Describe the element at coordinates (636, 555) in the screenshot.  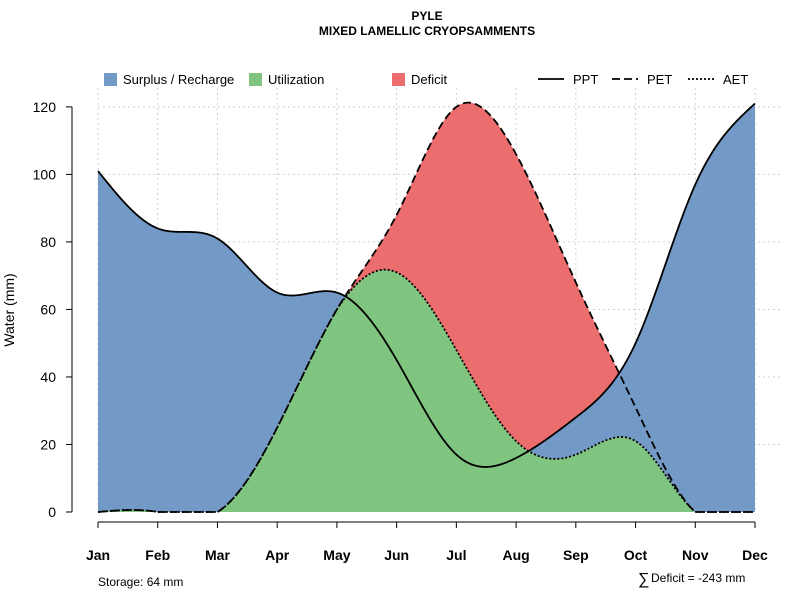
I see `x-tick-label: Oct` at that location.